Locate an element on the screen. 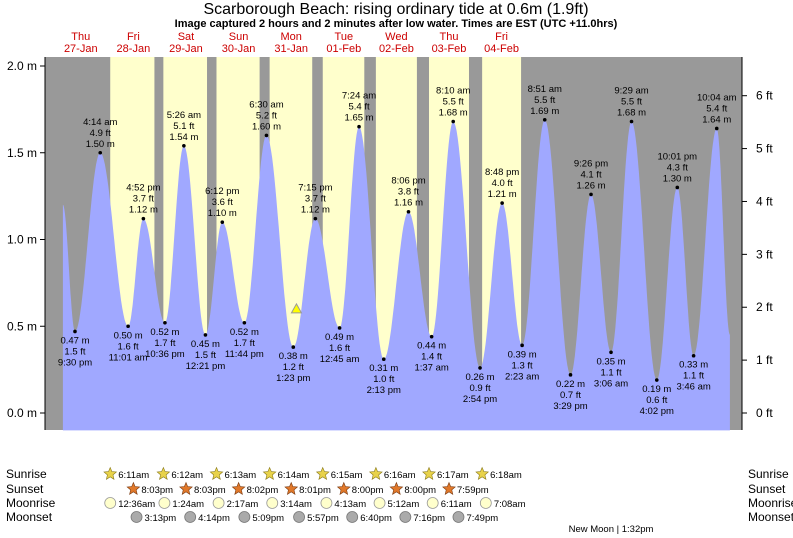 The width and height of the screenshot is (793, 538). sunset-time: 8:01pm is located at coordinates (315, 490).